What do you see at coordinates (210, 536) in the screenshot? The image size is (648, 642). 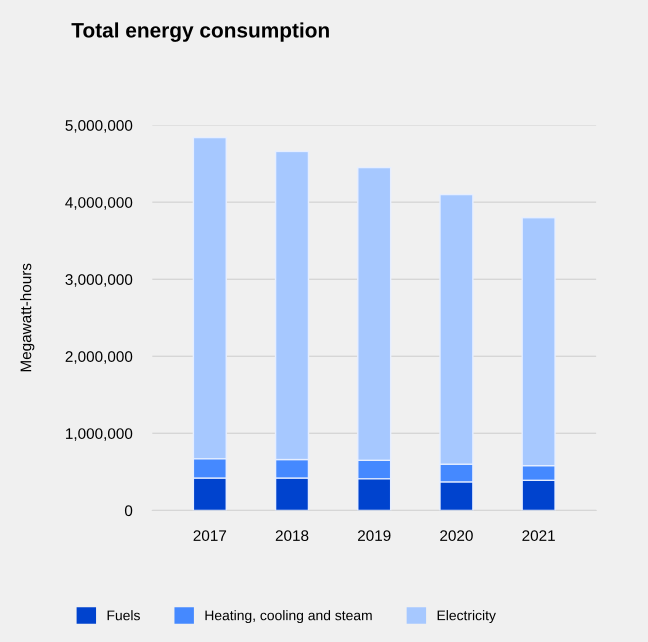 I see `x-tick-label: 2017` at bounding box center [210, 536].